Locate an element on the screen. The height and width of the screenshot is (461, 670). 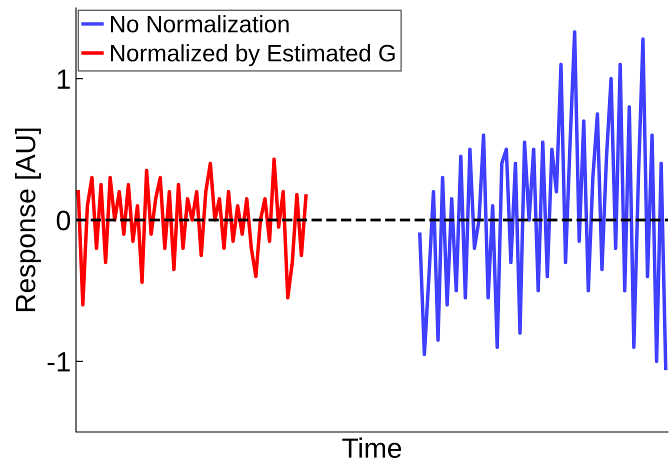
y-axis-title: Response [AU] is located at coordinates (27, 220).